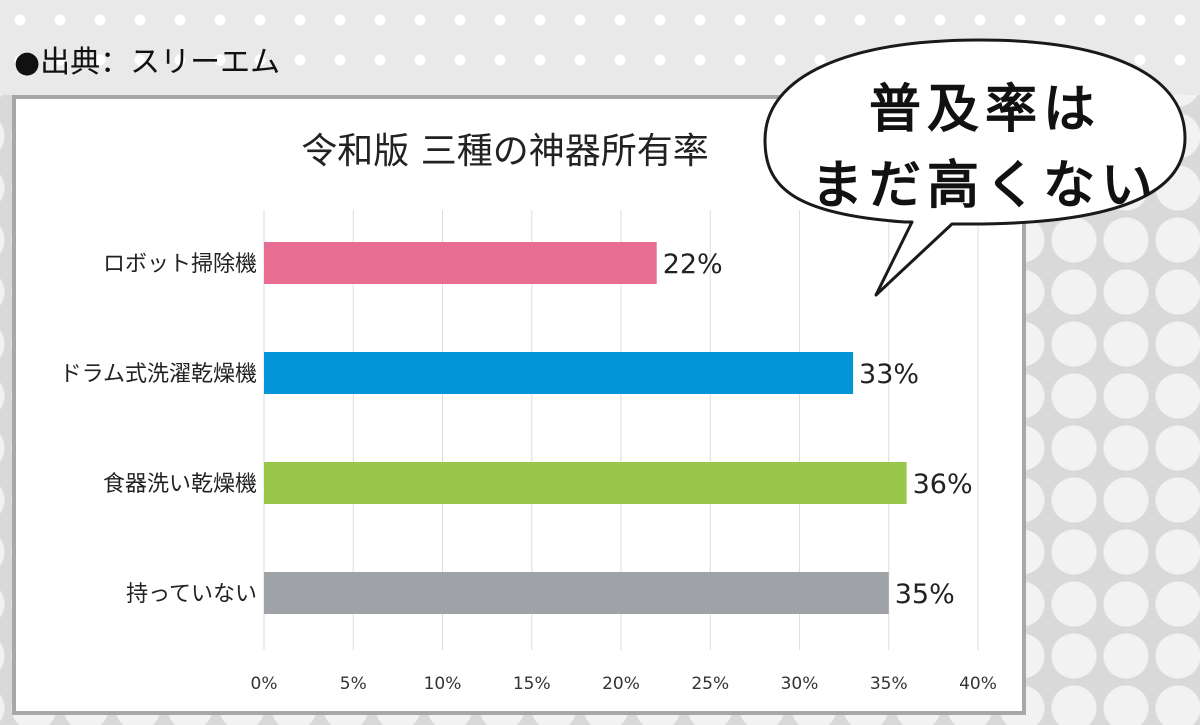 The width and height of the screenshot is (1200, 725). Describe the element at coordinates (180, 264) in the screenshot. I see `category-label: ロボット掃除機` at that location.